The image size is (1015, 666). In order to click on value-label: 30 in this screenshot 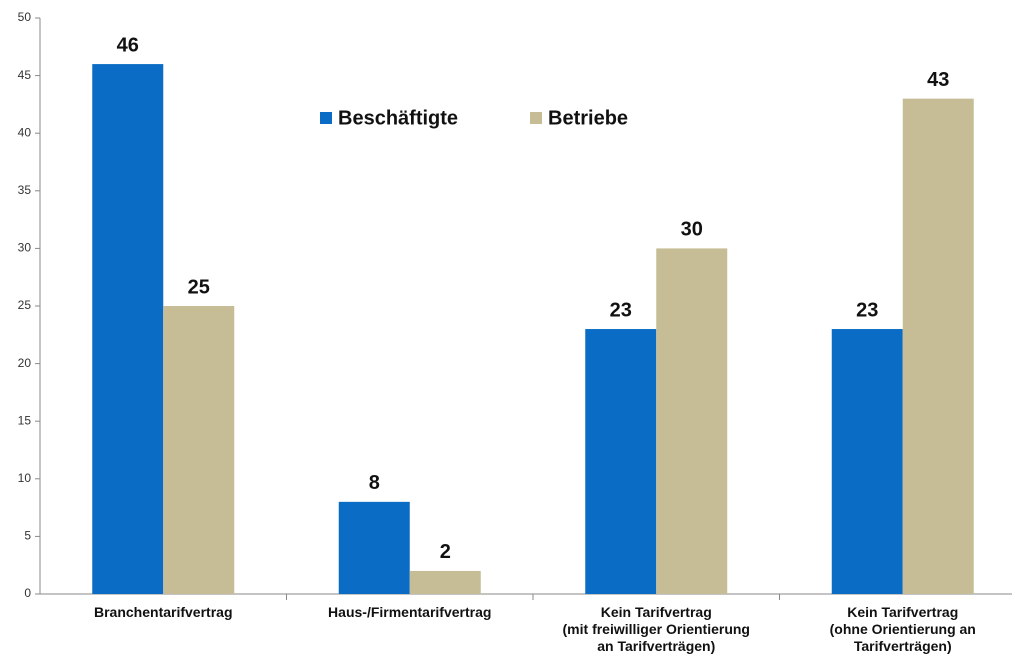, I will do `click(692, 230)`.